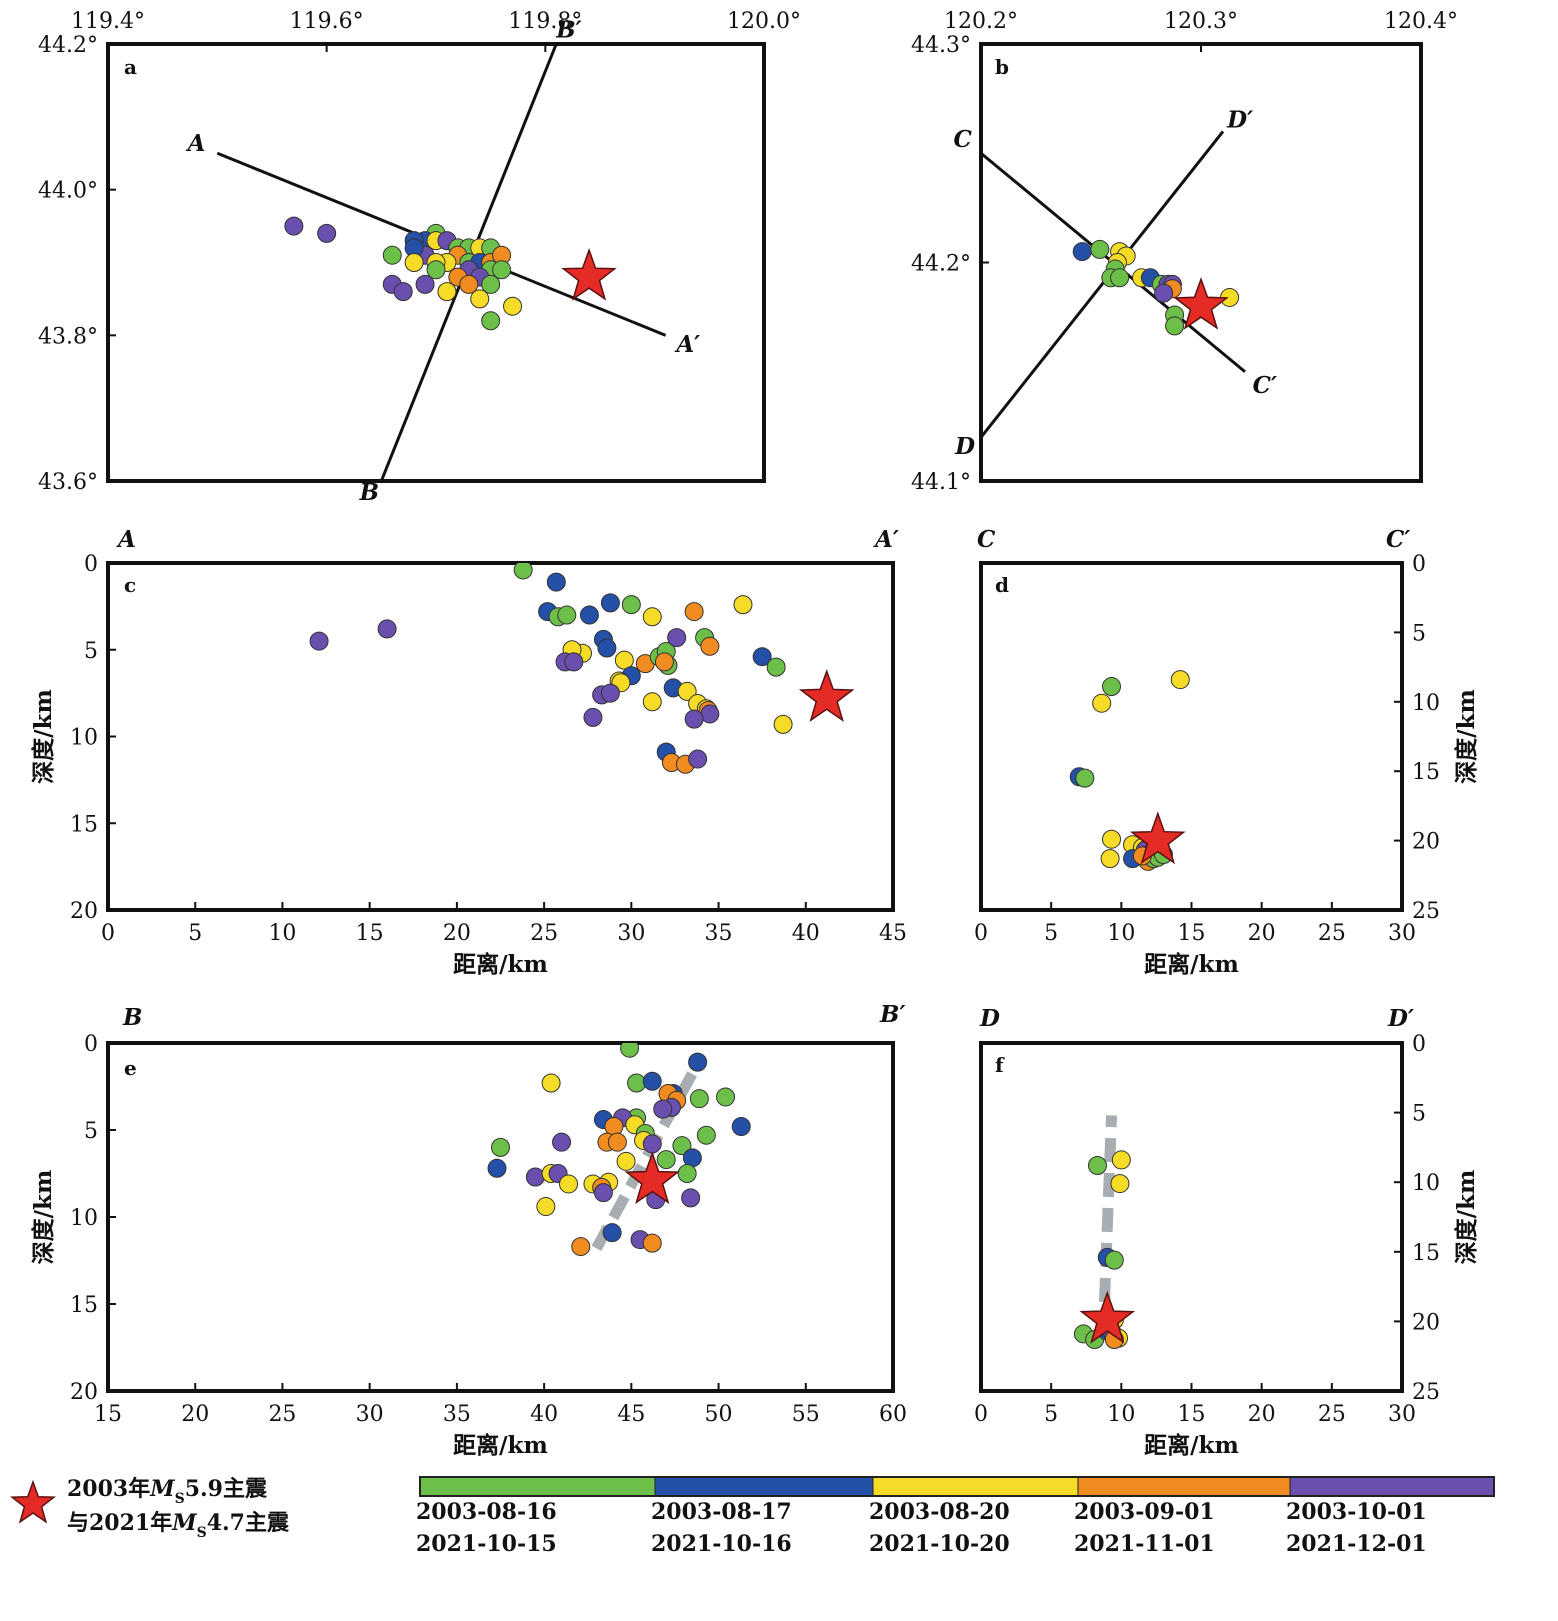 The height and width of the screenshot is (1621, 1558). What do you see at coordinates (537, 1486) in the screenshot?
I see `colorbar-segment` at bounding box center [537, 1486].